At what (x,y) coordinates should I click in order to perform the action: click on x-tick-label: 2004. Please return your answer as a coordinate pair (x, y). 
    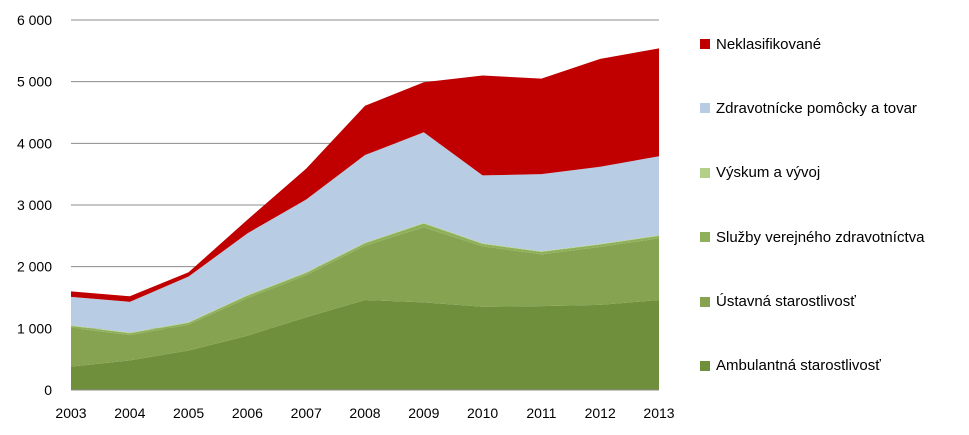
    Looking at the image, I should click on (129, 413).